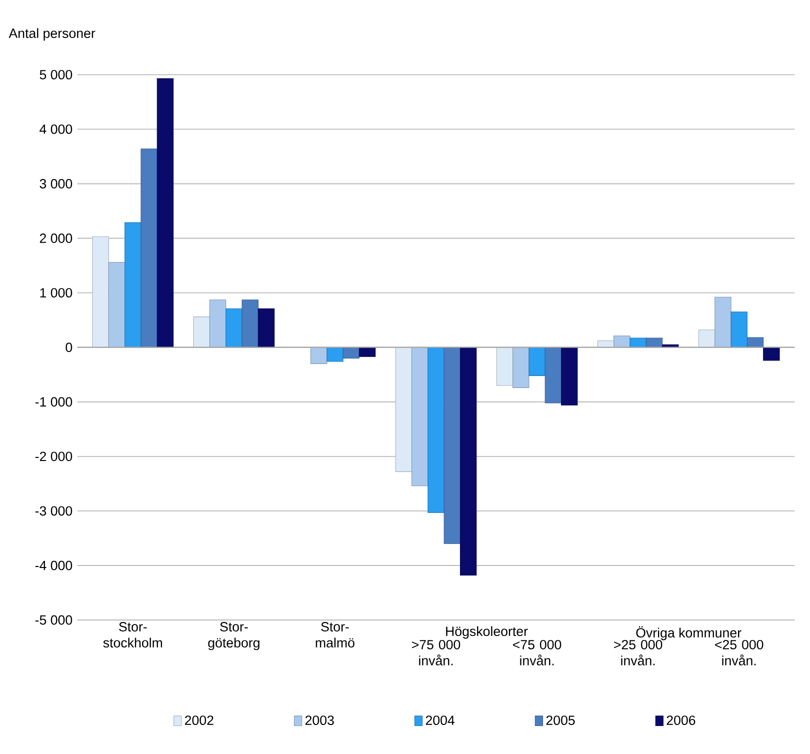  I want to click on x-tick-label: Stor-malmö, so click(335, 635).